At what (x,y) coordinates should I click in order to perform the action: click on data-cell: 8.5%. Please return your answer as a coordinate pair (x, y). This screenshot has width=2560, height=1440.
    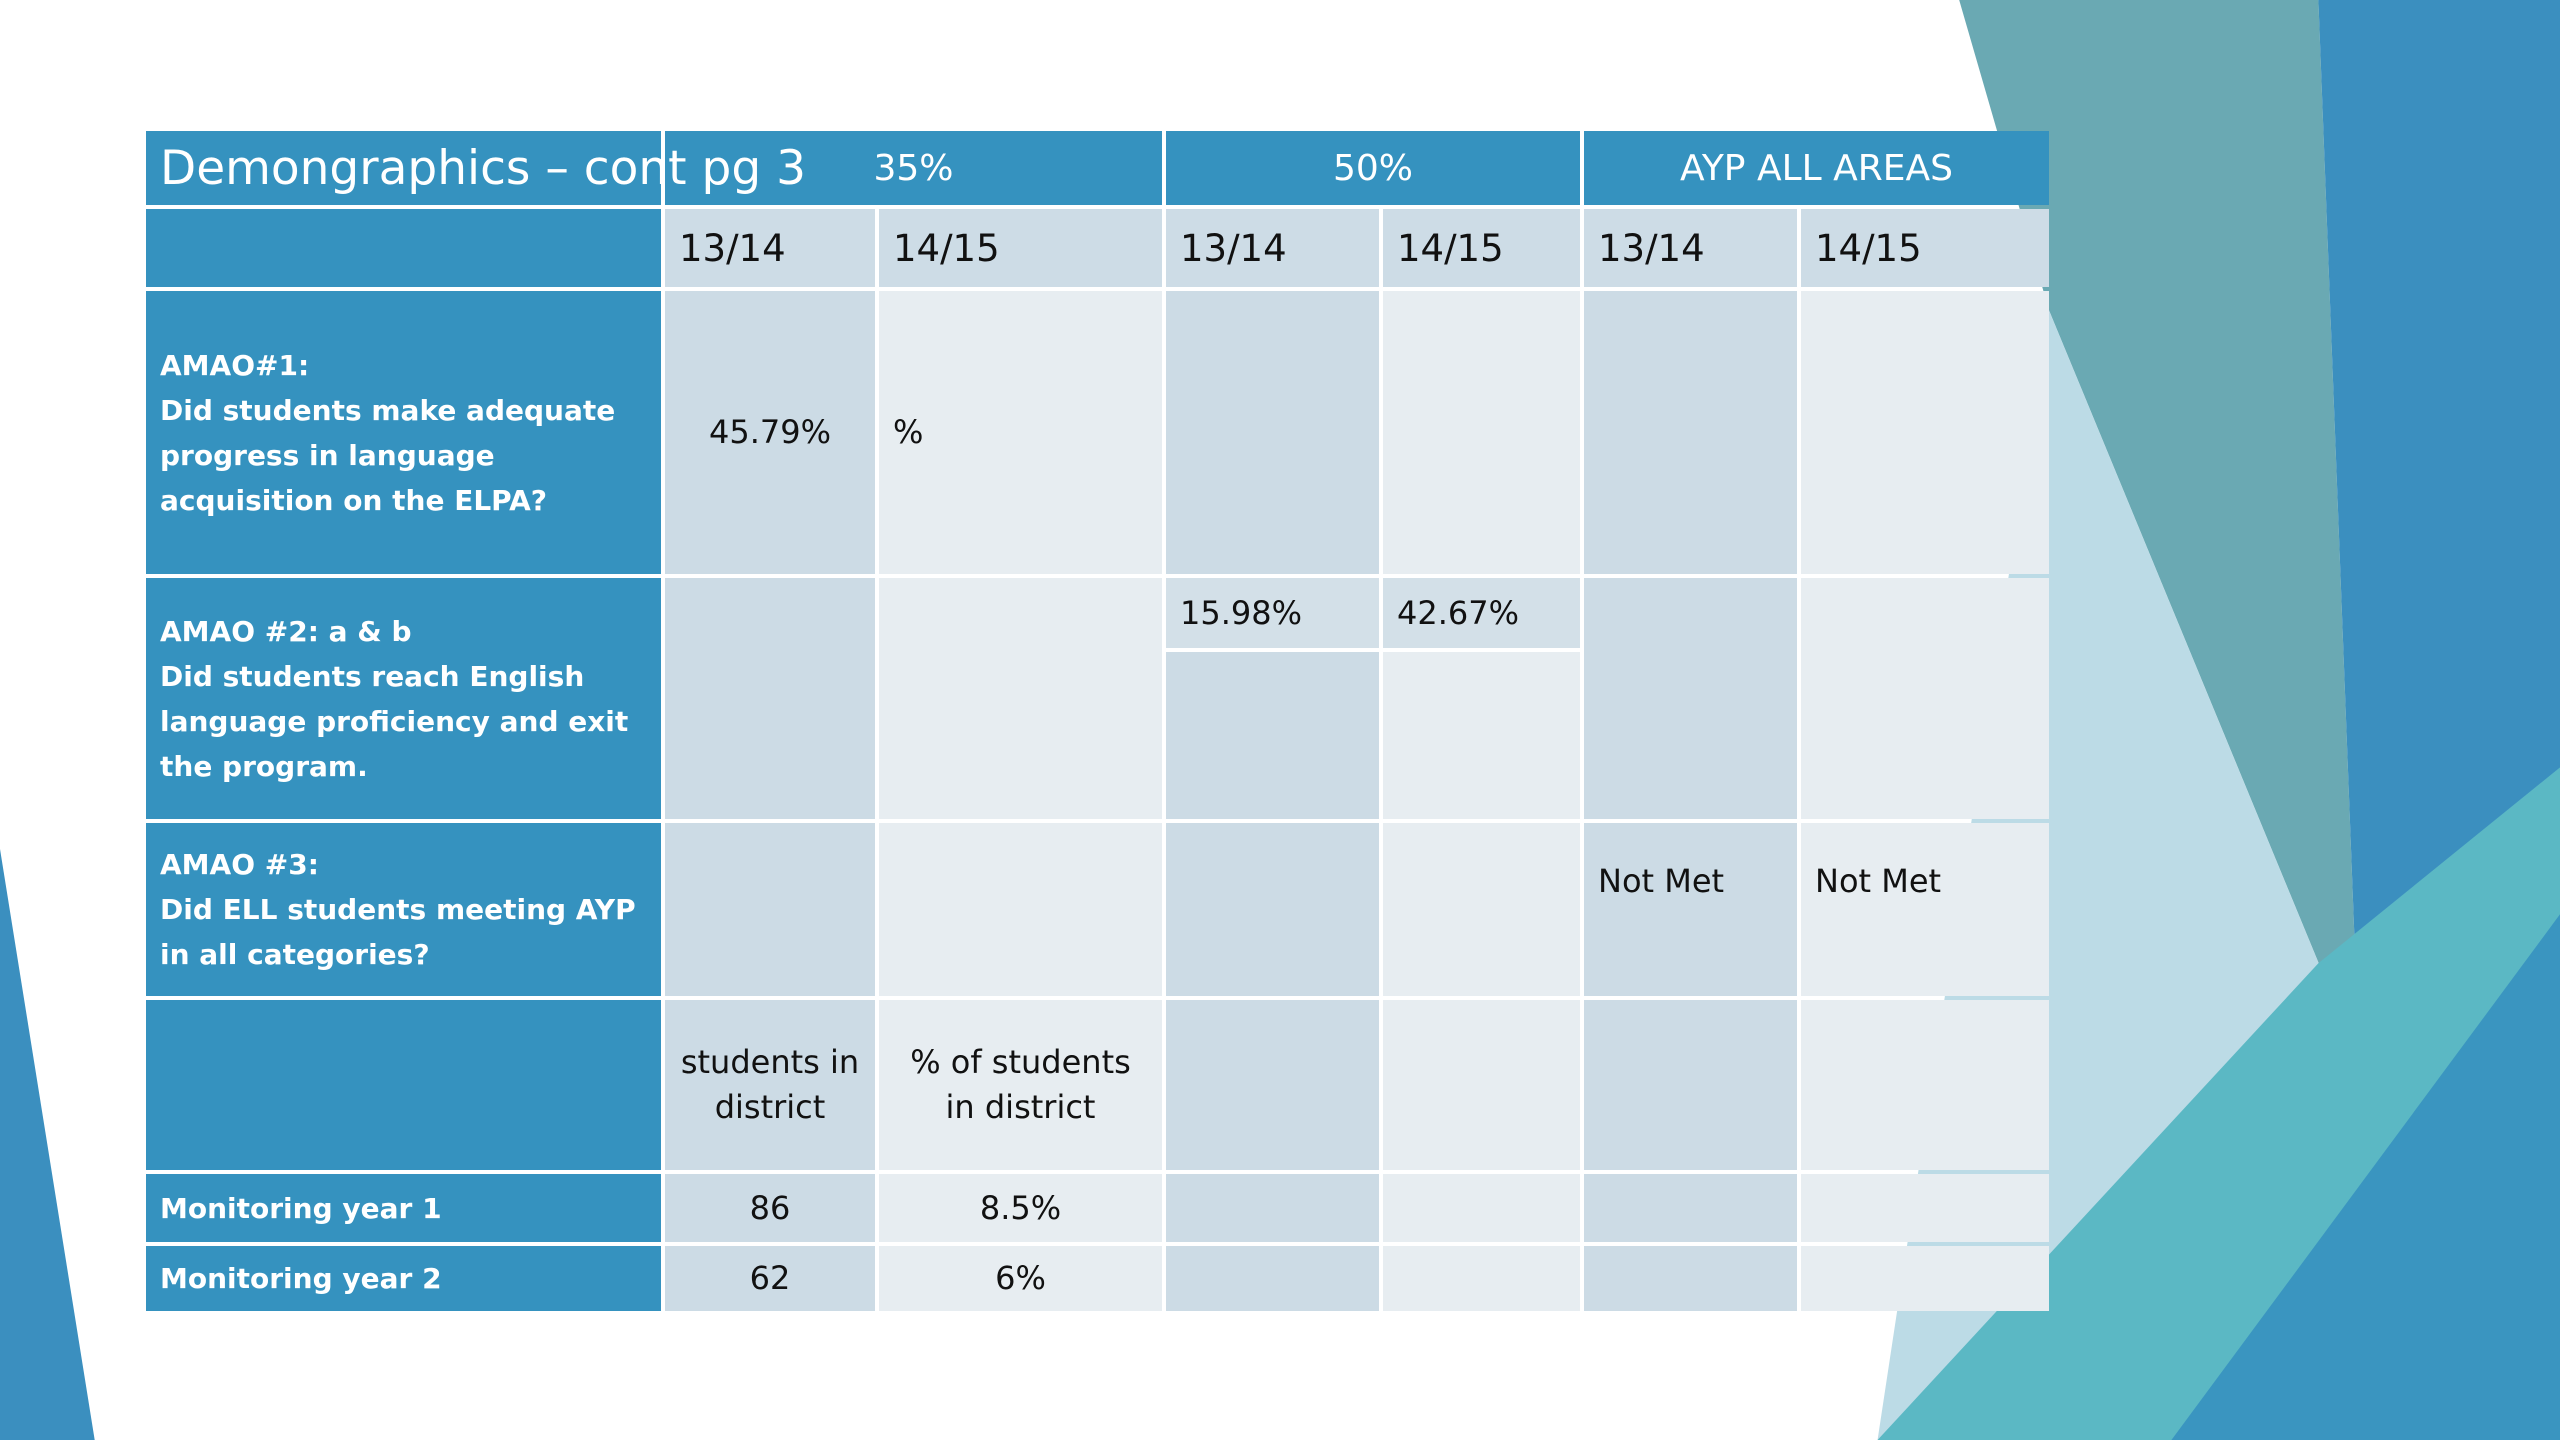
    Looking at the image, I should click on (1020, 1208).